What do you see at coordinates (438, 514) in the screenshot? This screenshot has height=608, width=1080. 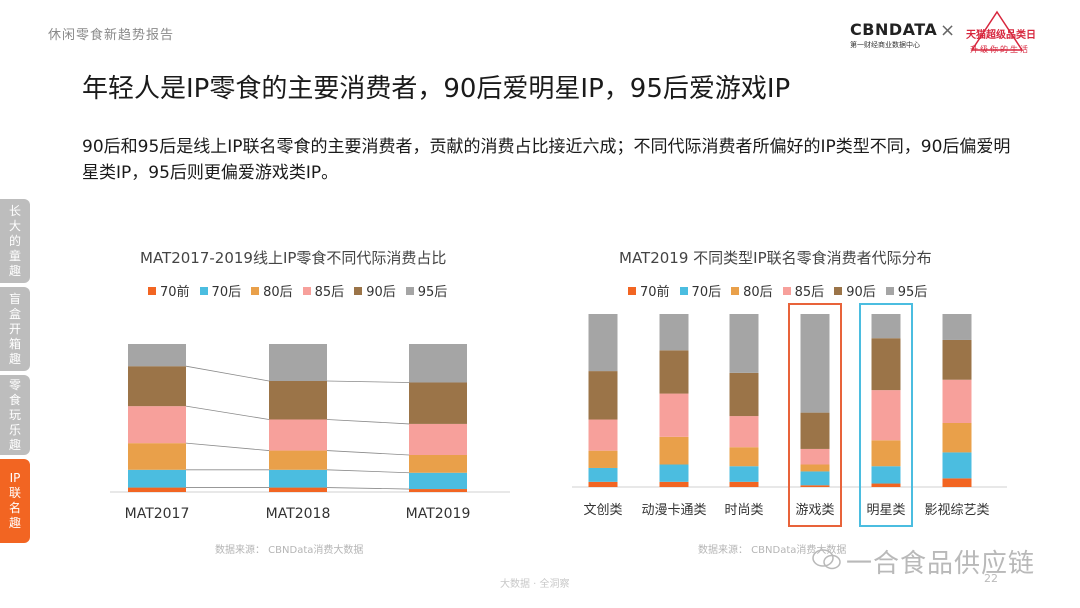 I see `x-tick-label: MAT2019` at bounding box center [438, 514].